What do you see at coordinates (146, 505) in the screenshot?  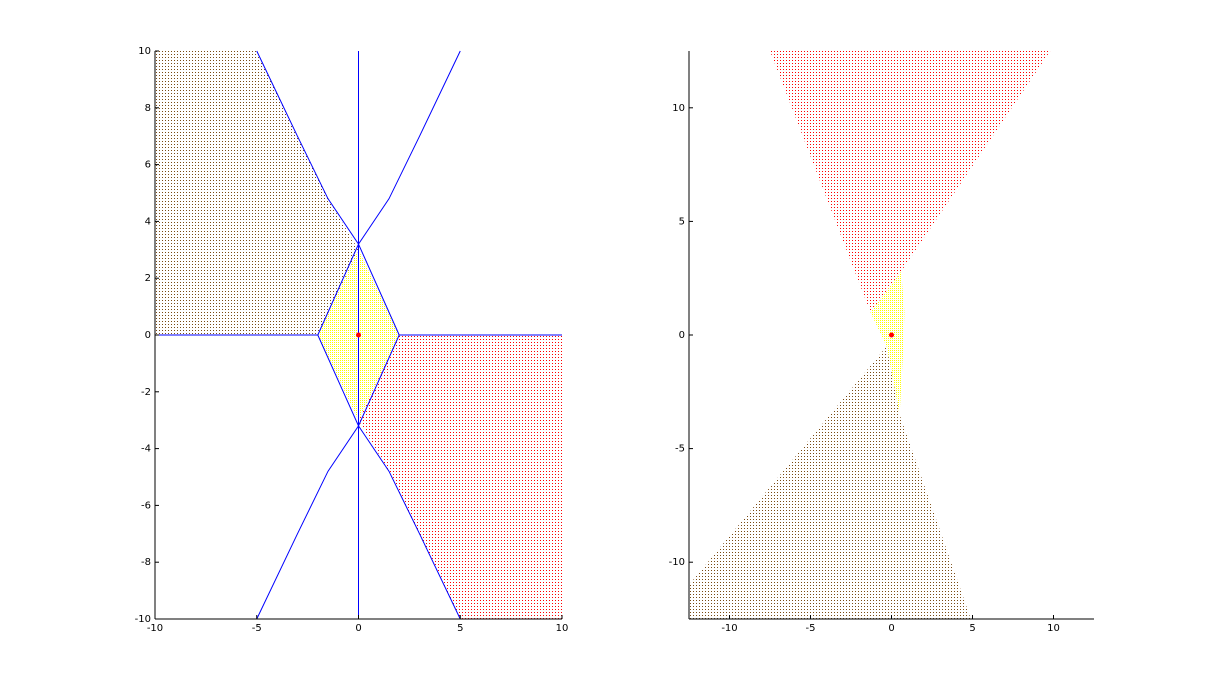 I see `y-tick-label: -6` at bounding box center [146, 505].